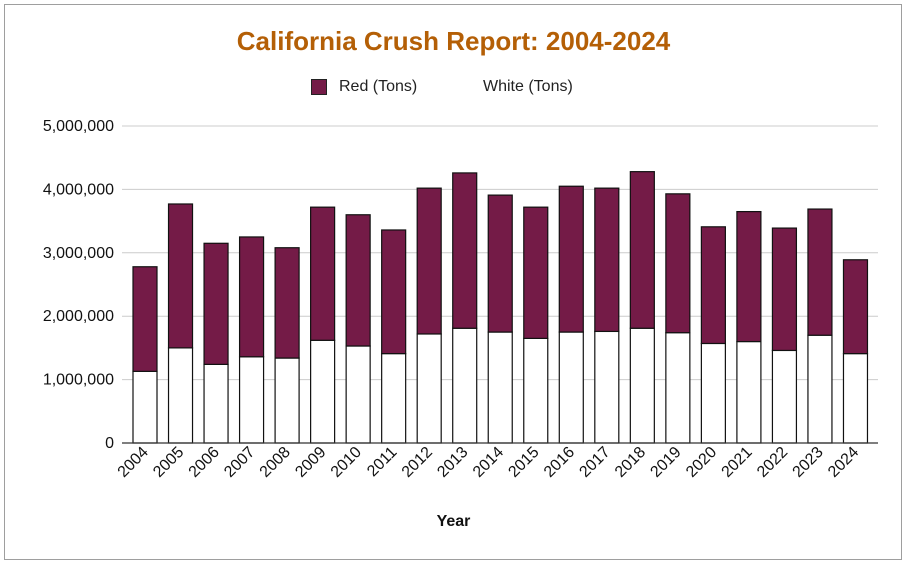 The height and width of the screenshot is (564, 907). Describe the element at coordinates (78, 253) in the screenshot. I see `y-tick-label: 3,000,000` at that location.